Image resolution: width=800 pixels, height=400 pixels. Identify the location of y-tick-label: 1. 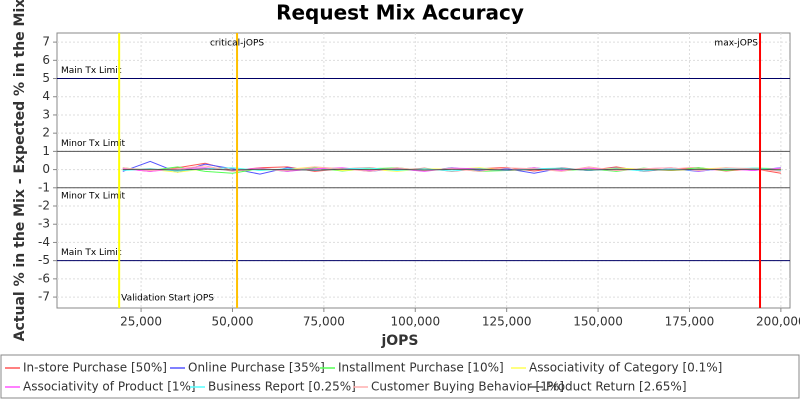
(46, 151).